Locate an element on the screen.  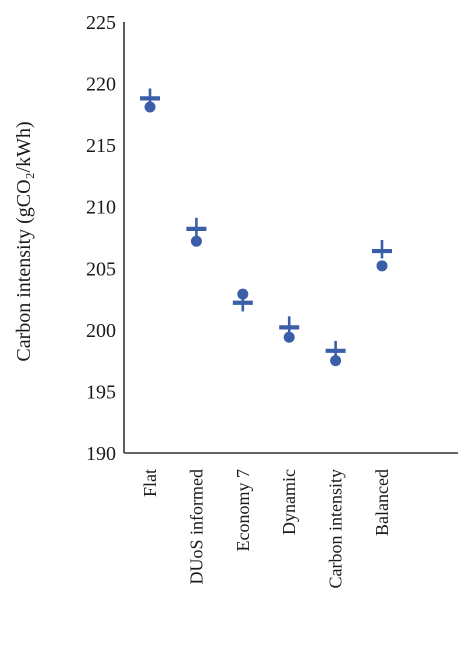
x-category-label: Flat is located at coordinates (150, 483).